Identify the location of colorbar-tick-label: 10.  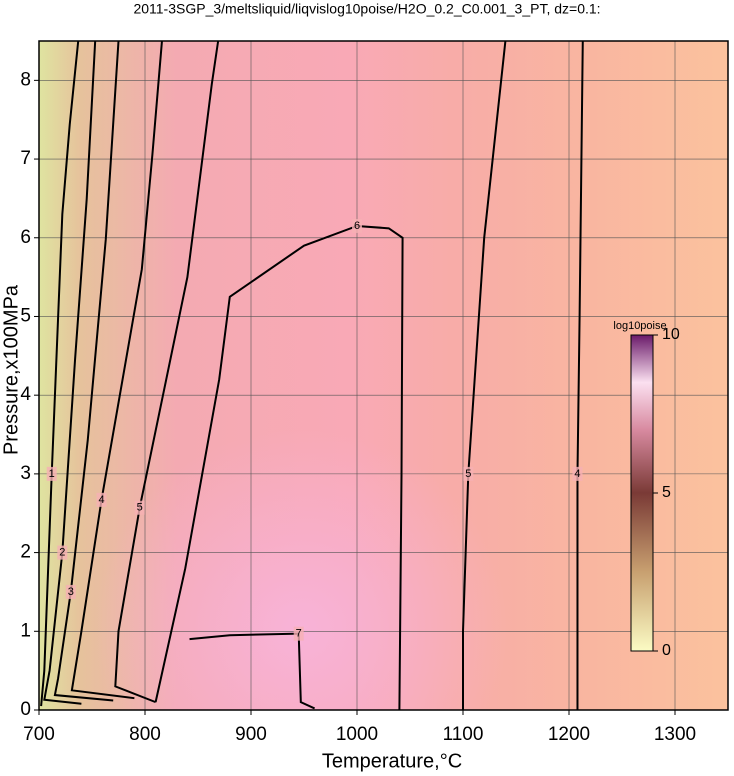
(671, 334).